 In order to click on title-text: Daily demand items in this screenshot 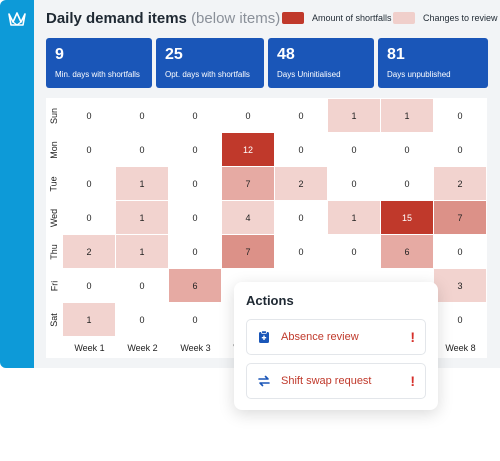, I will do `click(116, 18)`.